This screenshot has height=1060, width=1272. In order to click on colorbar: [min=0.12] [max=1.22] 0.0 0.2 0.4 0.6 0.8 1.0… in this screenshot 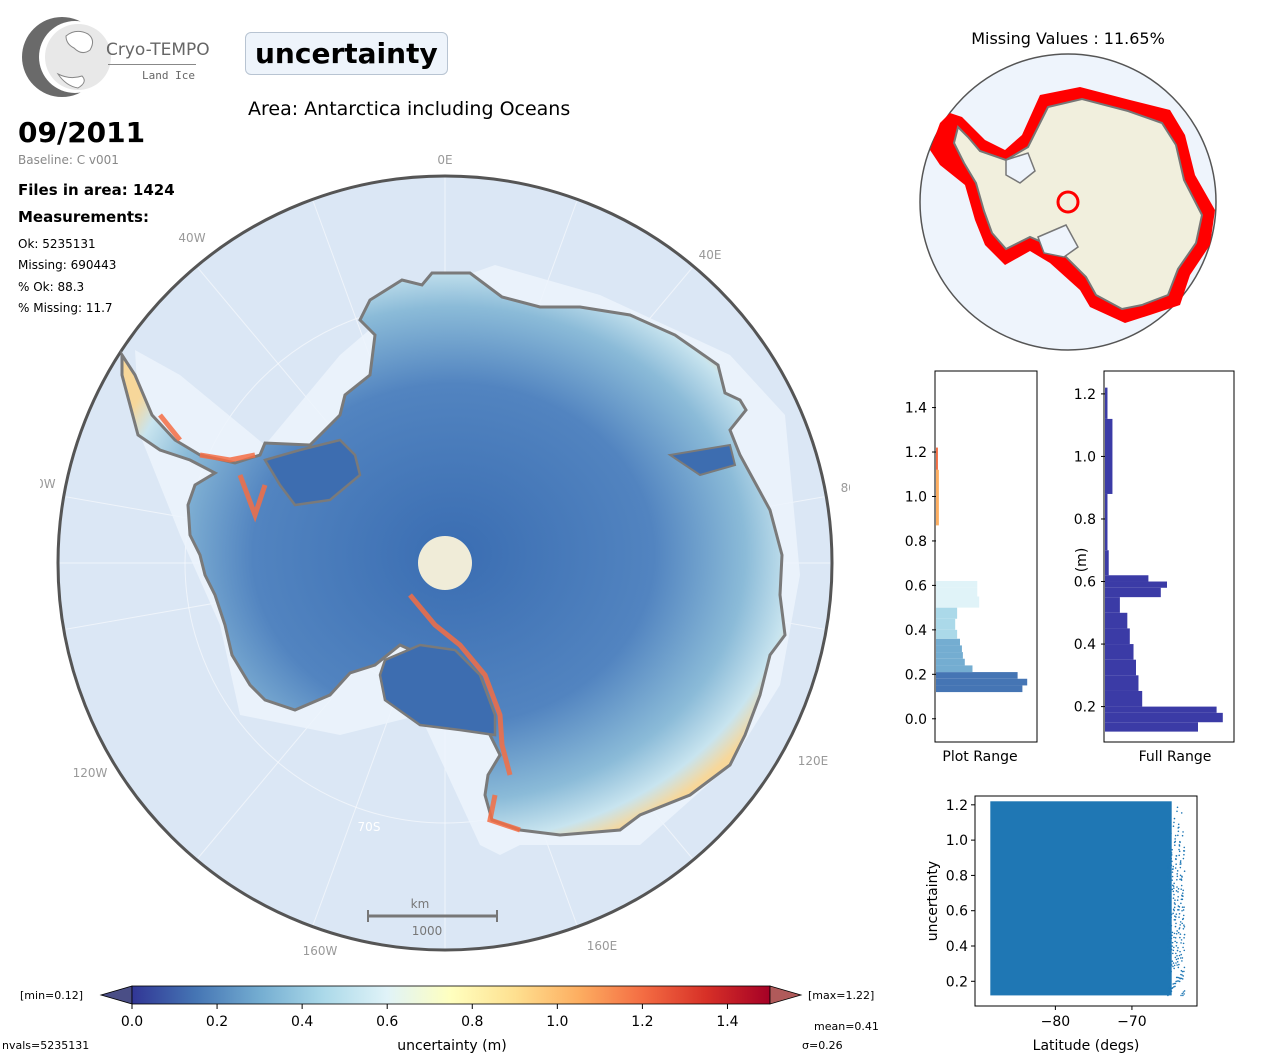, I will do `click(440, 1019)`.